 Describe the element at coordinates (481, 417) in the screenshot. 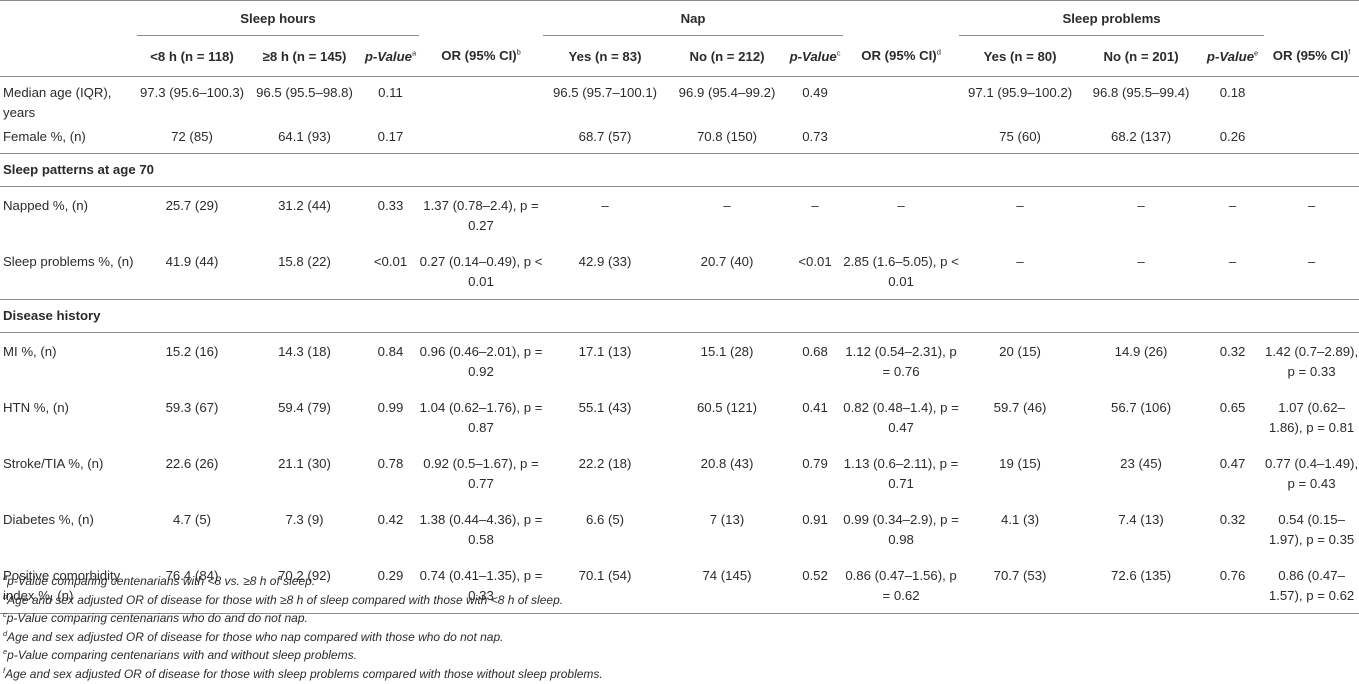

I see `table-cell: 1.04 (0.62–1.76), p = 0.87` at that location.